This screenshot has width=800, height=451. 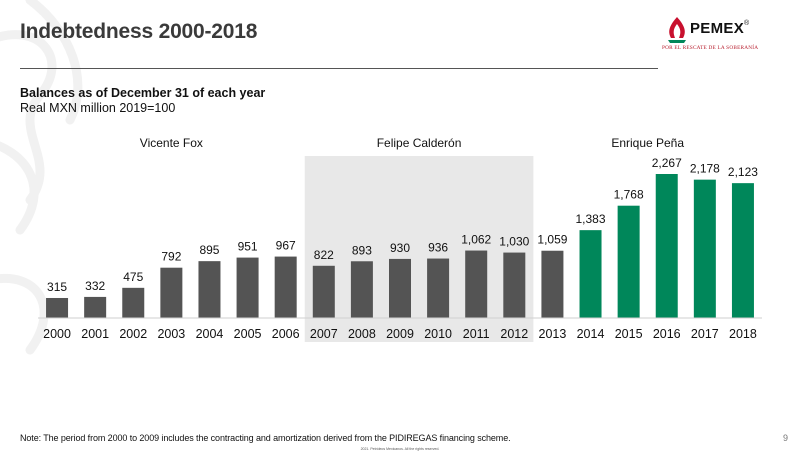 What do you see at coordinates (647, 143) in the screenshot?
I see `period-label: Enrique Peña` at bounding box center [647, 143].